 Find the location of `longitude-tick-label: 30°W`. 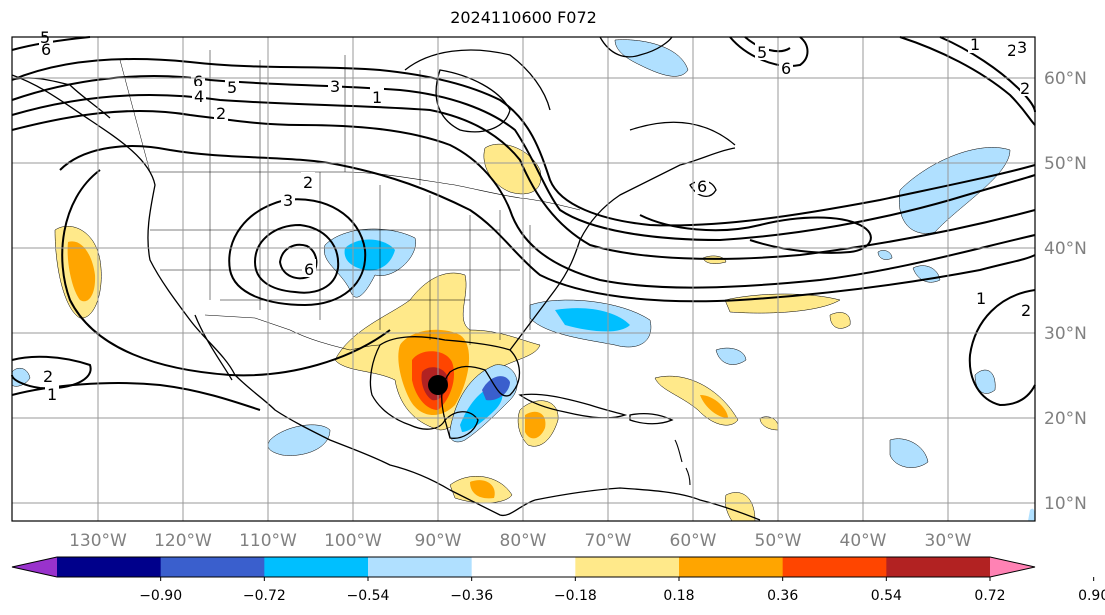

longitude-tick-label: 30°W is located at coordinates (948, 541).